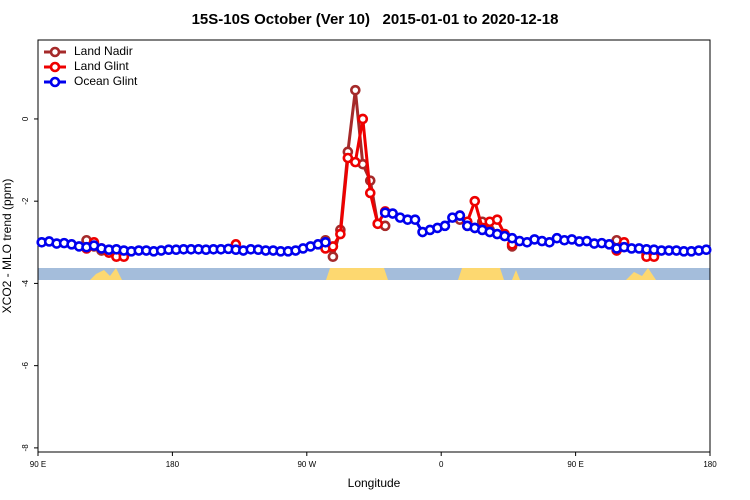 This screenshot has height=500, width=750. I want to click on y-tick-label: 0, so click(25, 118).